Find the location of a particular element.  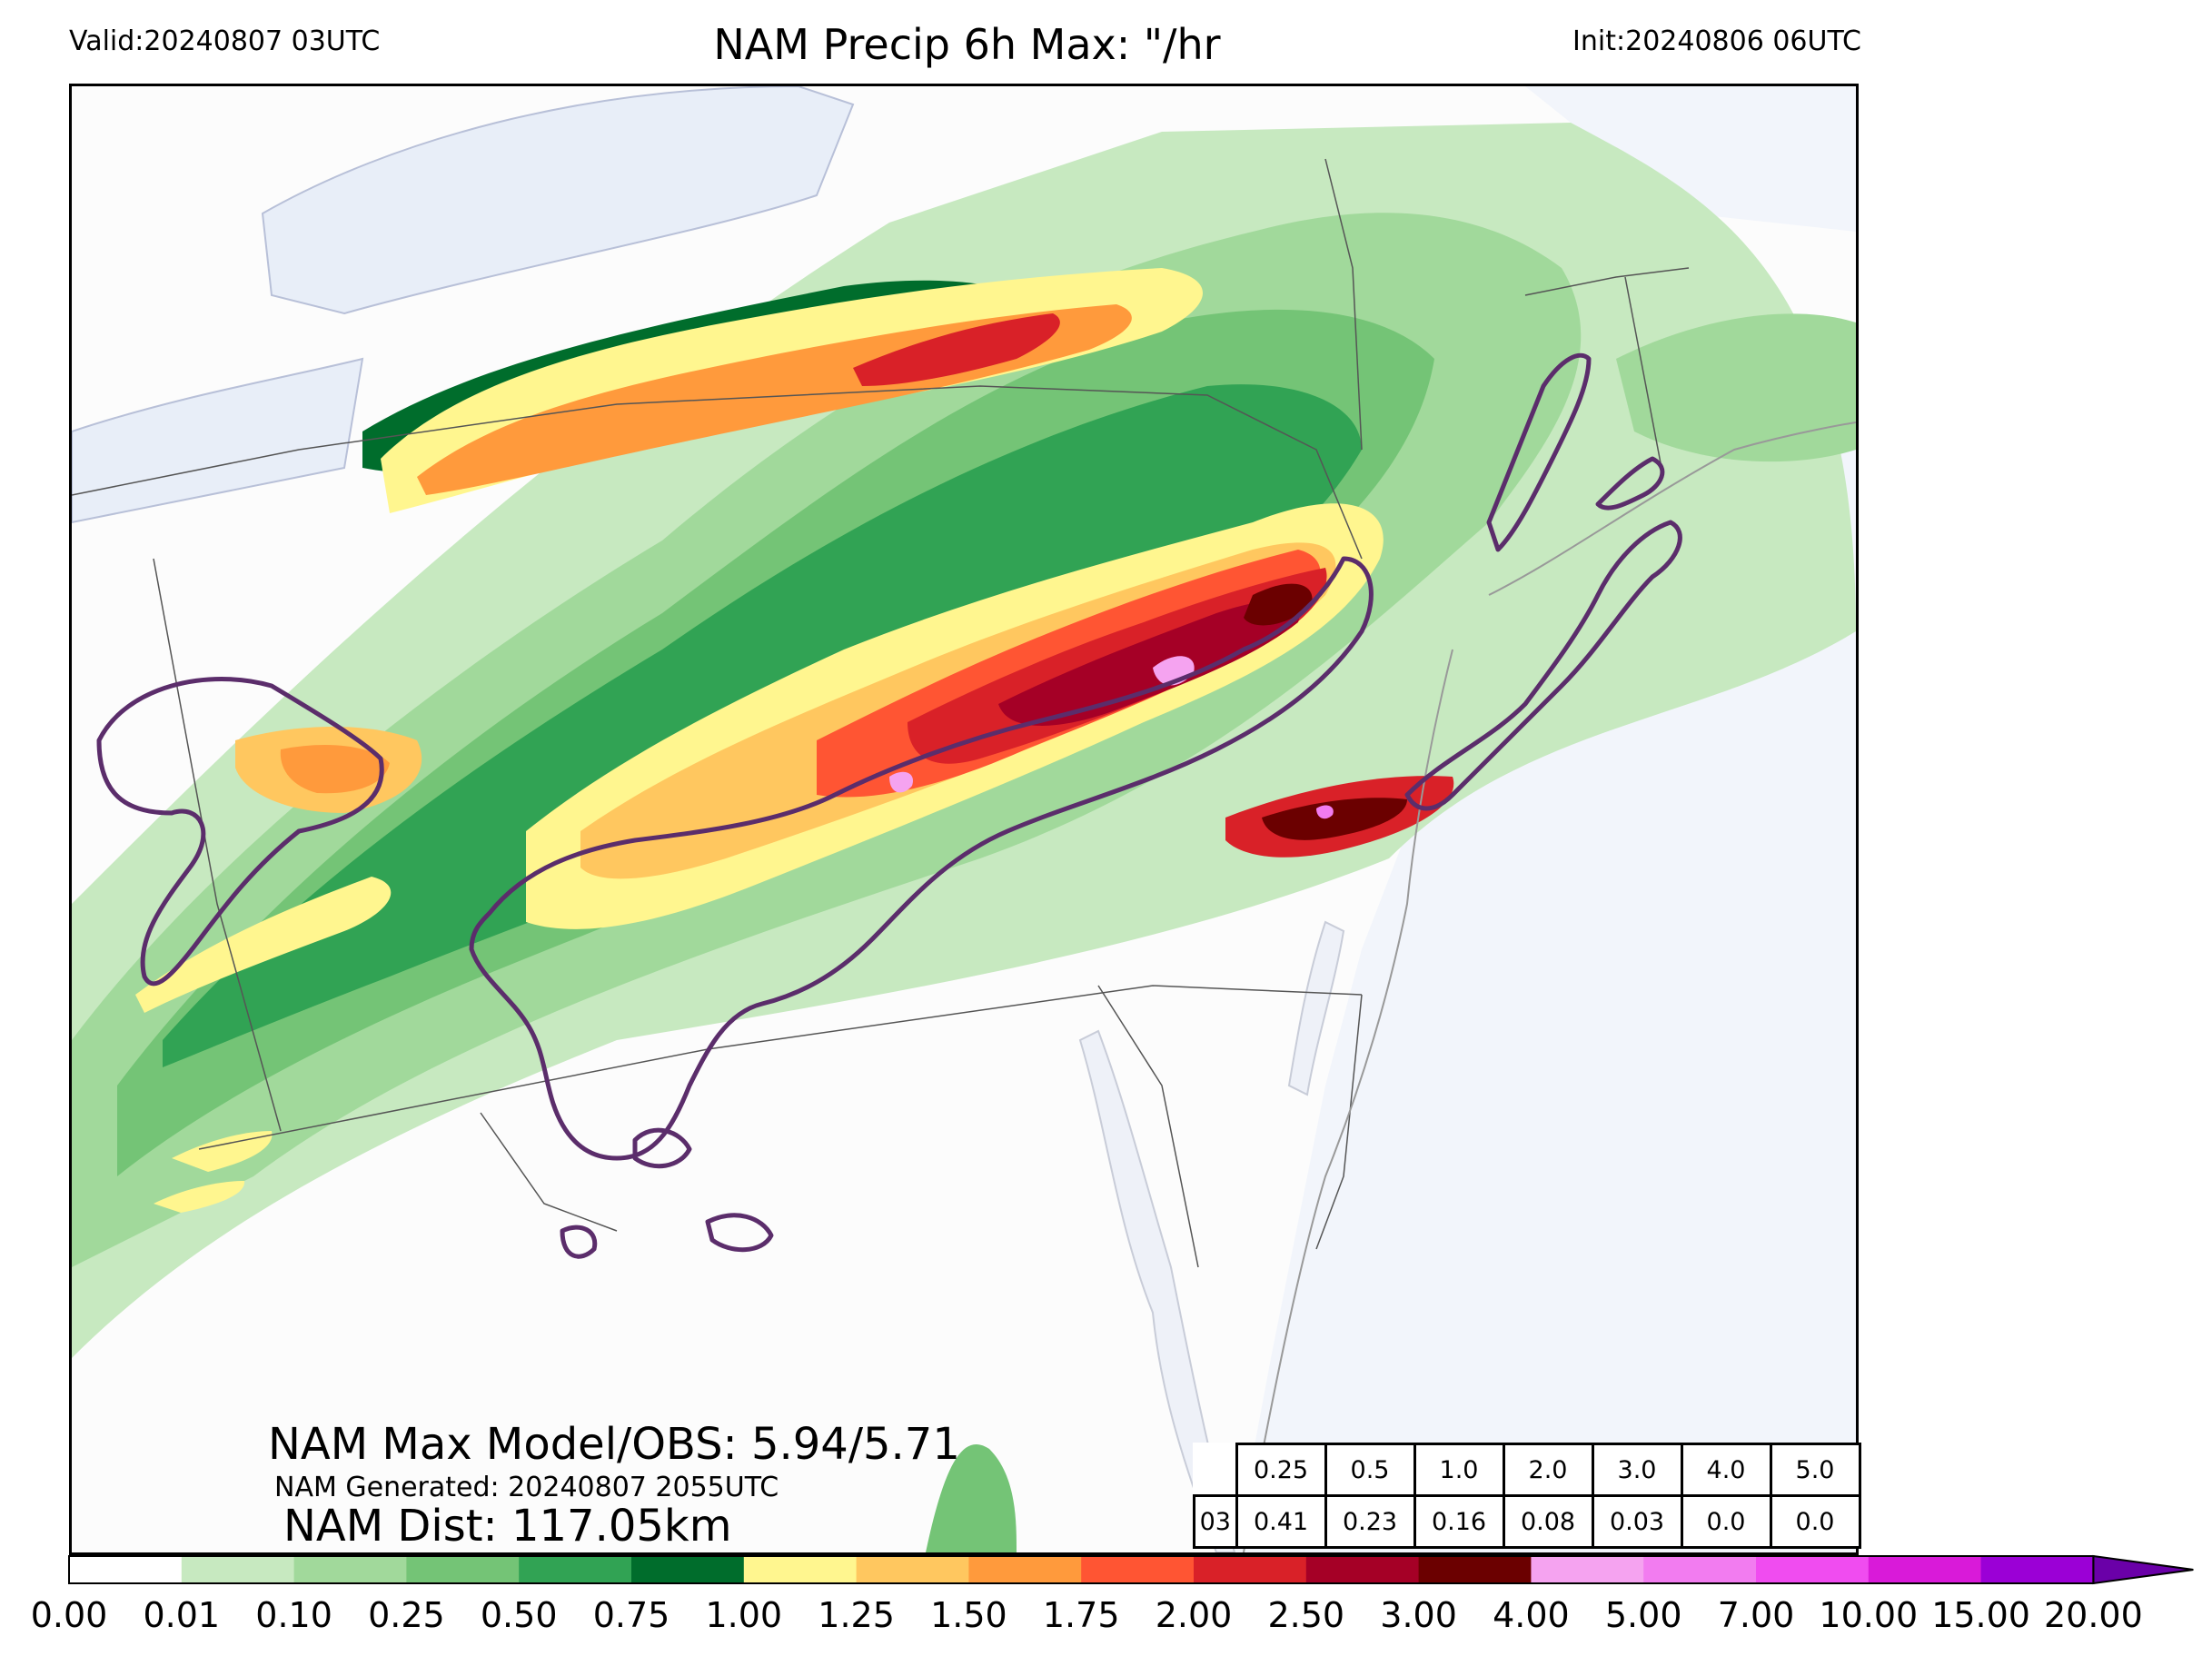

colorbar is located at coordinates (1131, 1569).